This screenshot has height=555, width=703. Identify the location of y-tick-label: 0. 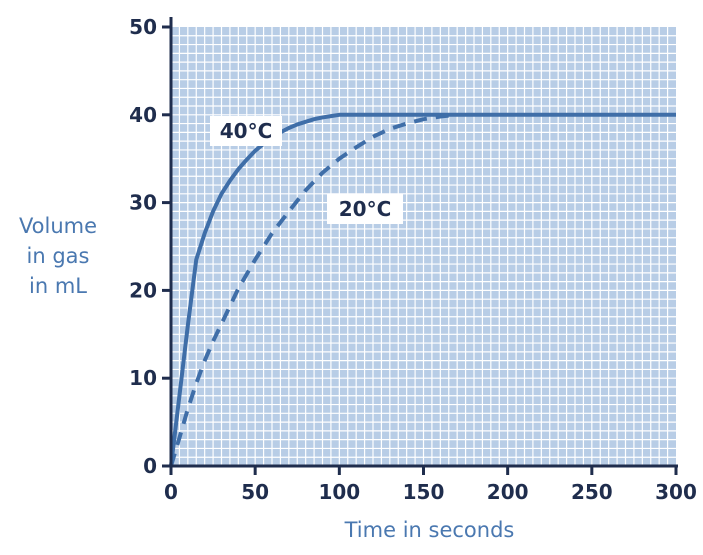
(150, 466).